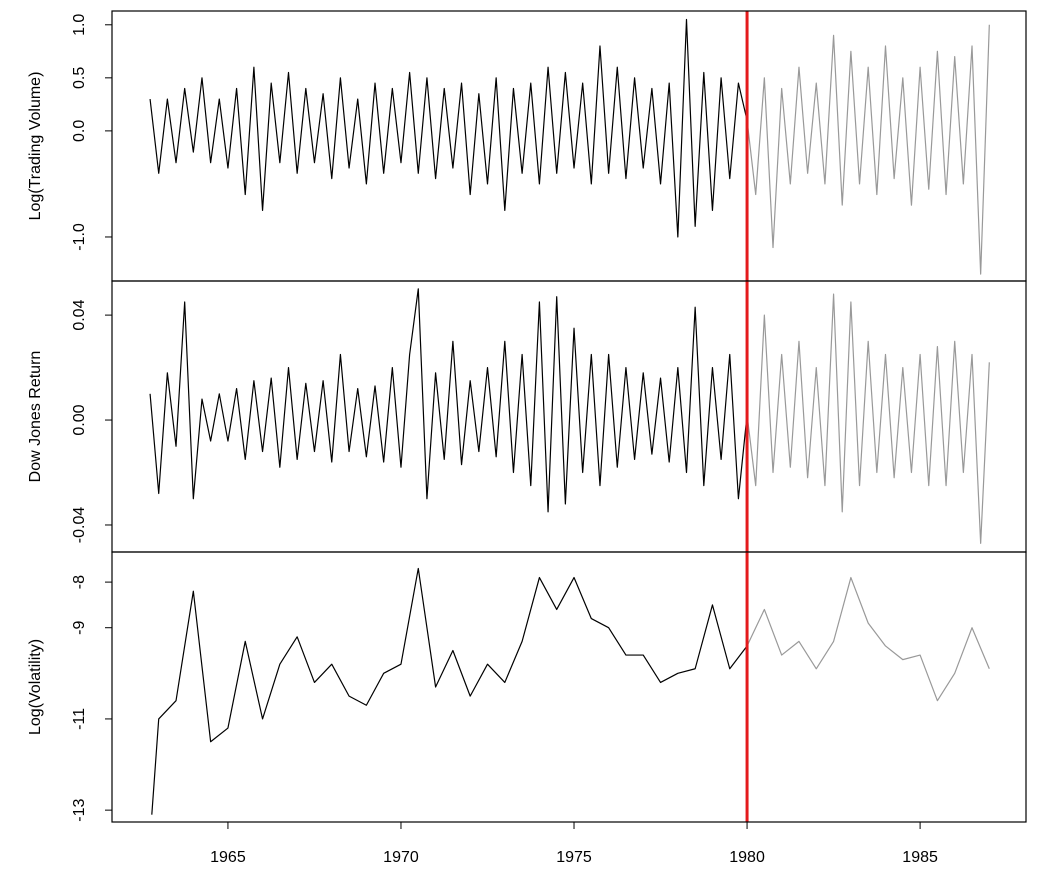  What do you see at coordinates (228, 857) in the screenshot?
I see `x-tick-label: 1965` at bounding box center [228, 857].